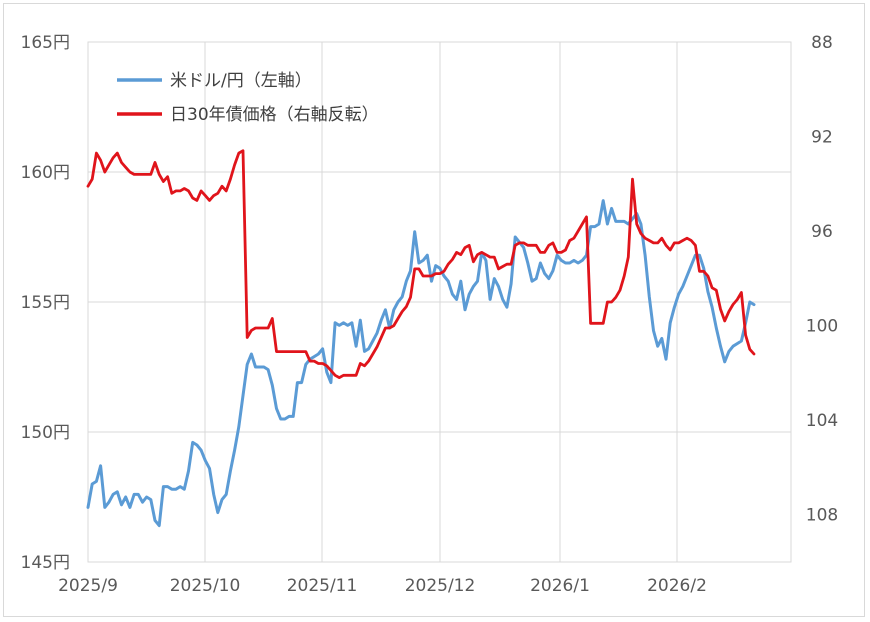 The width and height of the screenshot is (870, 622). What do you see at coordinates (45, 43) in the screenshot?
I see `left-tick-label: 165円` at bounding box center [45, 43].